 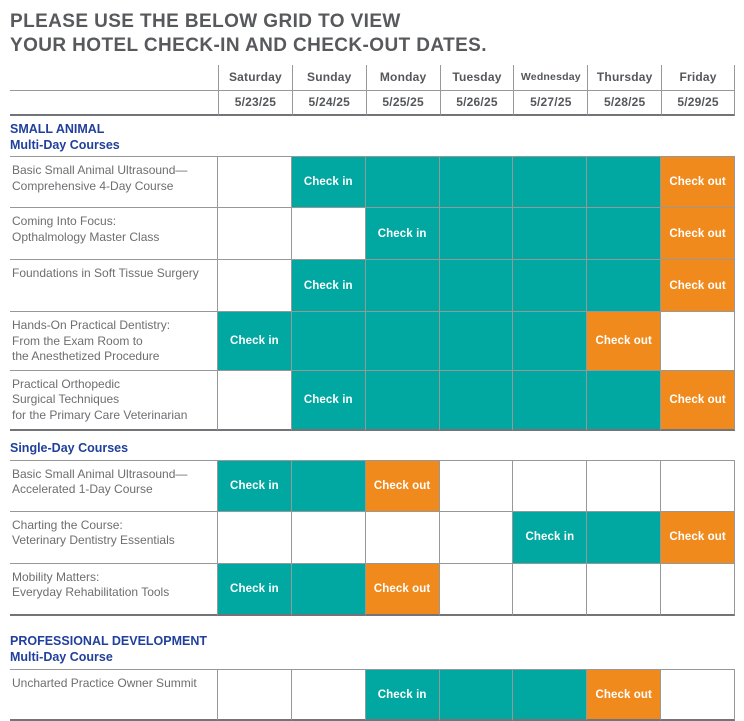 What do you see at coordinates (329, 103) in the screenshot?
I see `date-header-2: 5/24/25` at bounding box center [329, 103].